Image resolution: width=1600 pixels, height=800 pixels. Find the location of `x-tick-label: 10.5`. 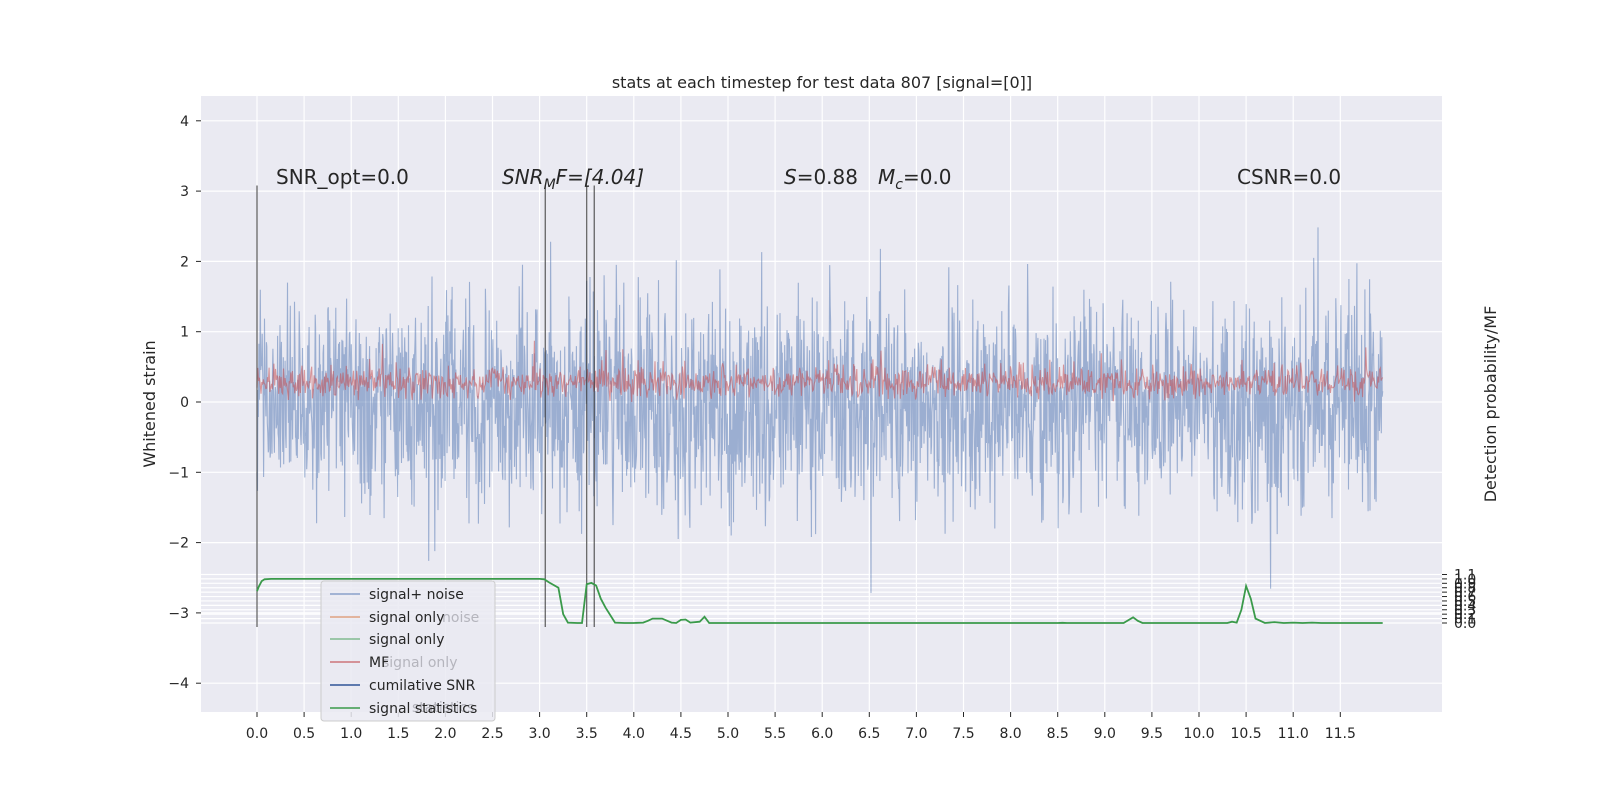

x-tick-label: 10.5 is located at coordinates (1246, 734).